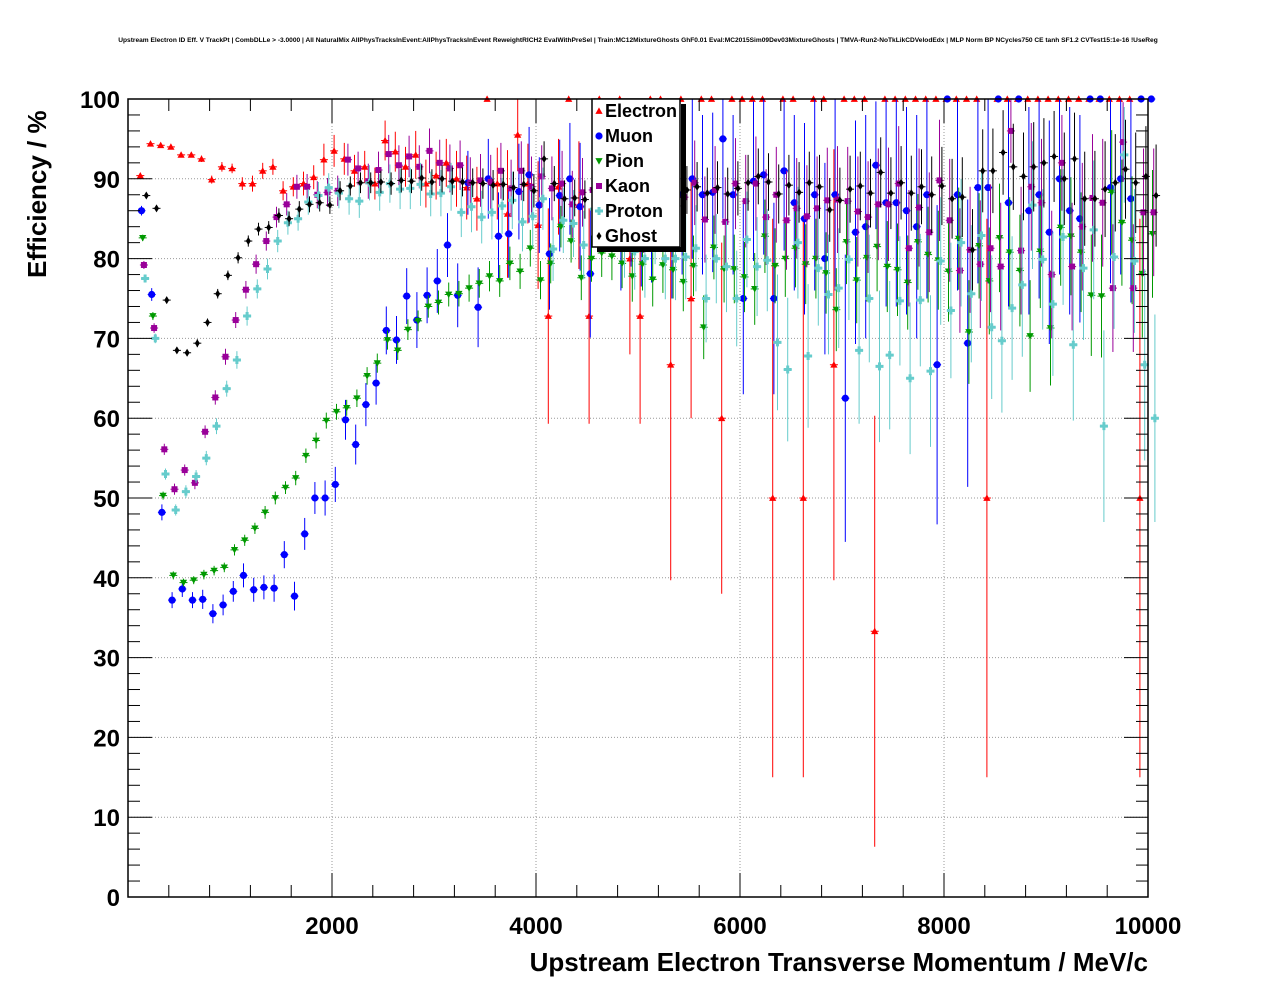  What do you see at coordinates (106, 738) in the screenshot?
I see `y-tick-label: 20` at bounding box center [106, 738].